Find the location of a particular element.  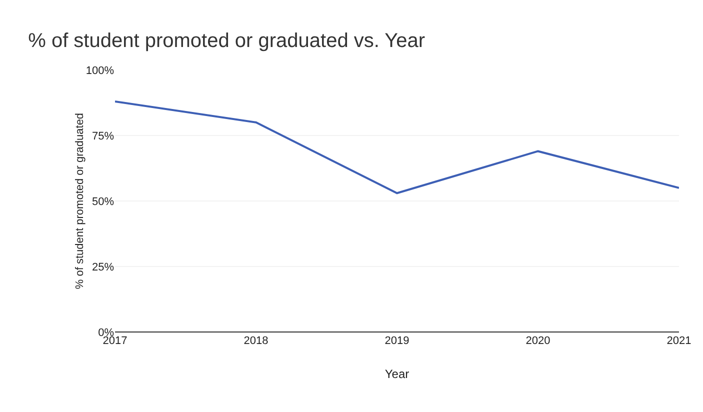

x-tick-label: 2020 is located at coordinates (538, 341).